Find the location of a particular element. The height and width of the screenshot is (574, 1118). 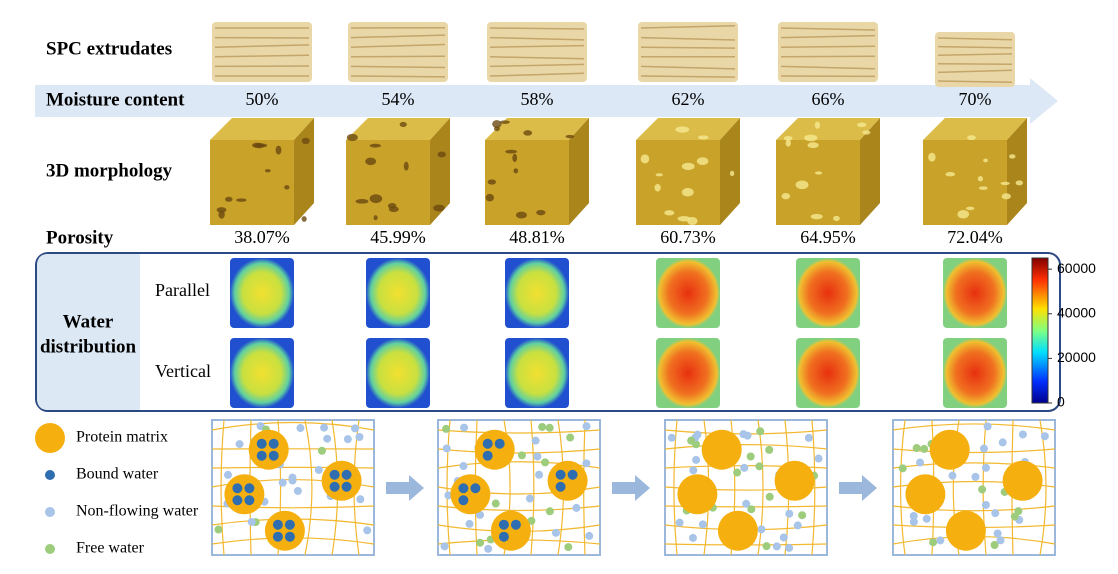

moisture-value: 50% is located at coordinates (262, 99).